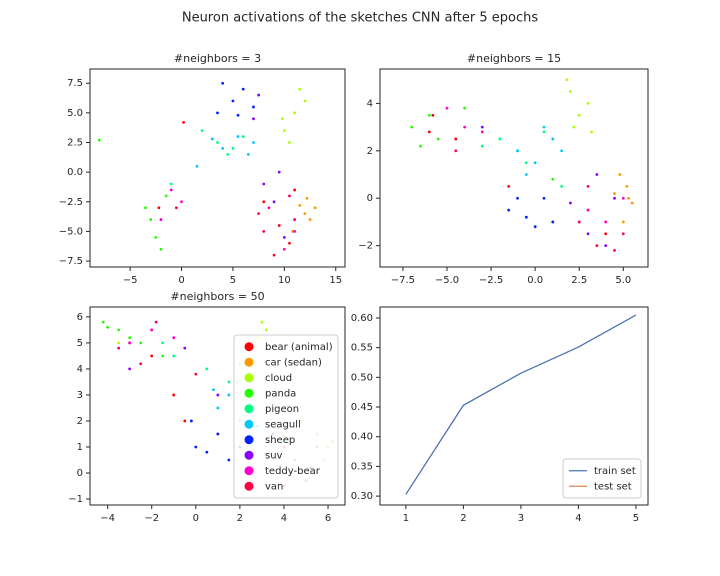  I want to click on x-tick-label: 5, so click(636, 518).